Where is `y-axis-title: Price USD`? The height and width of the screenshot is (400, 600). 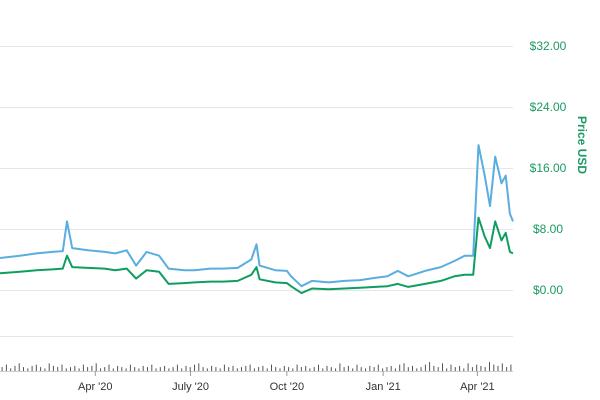 y-axis-title: Price USD is located at coordinates (582, 145).